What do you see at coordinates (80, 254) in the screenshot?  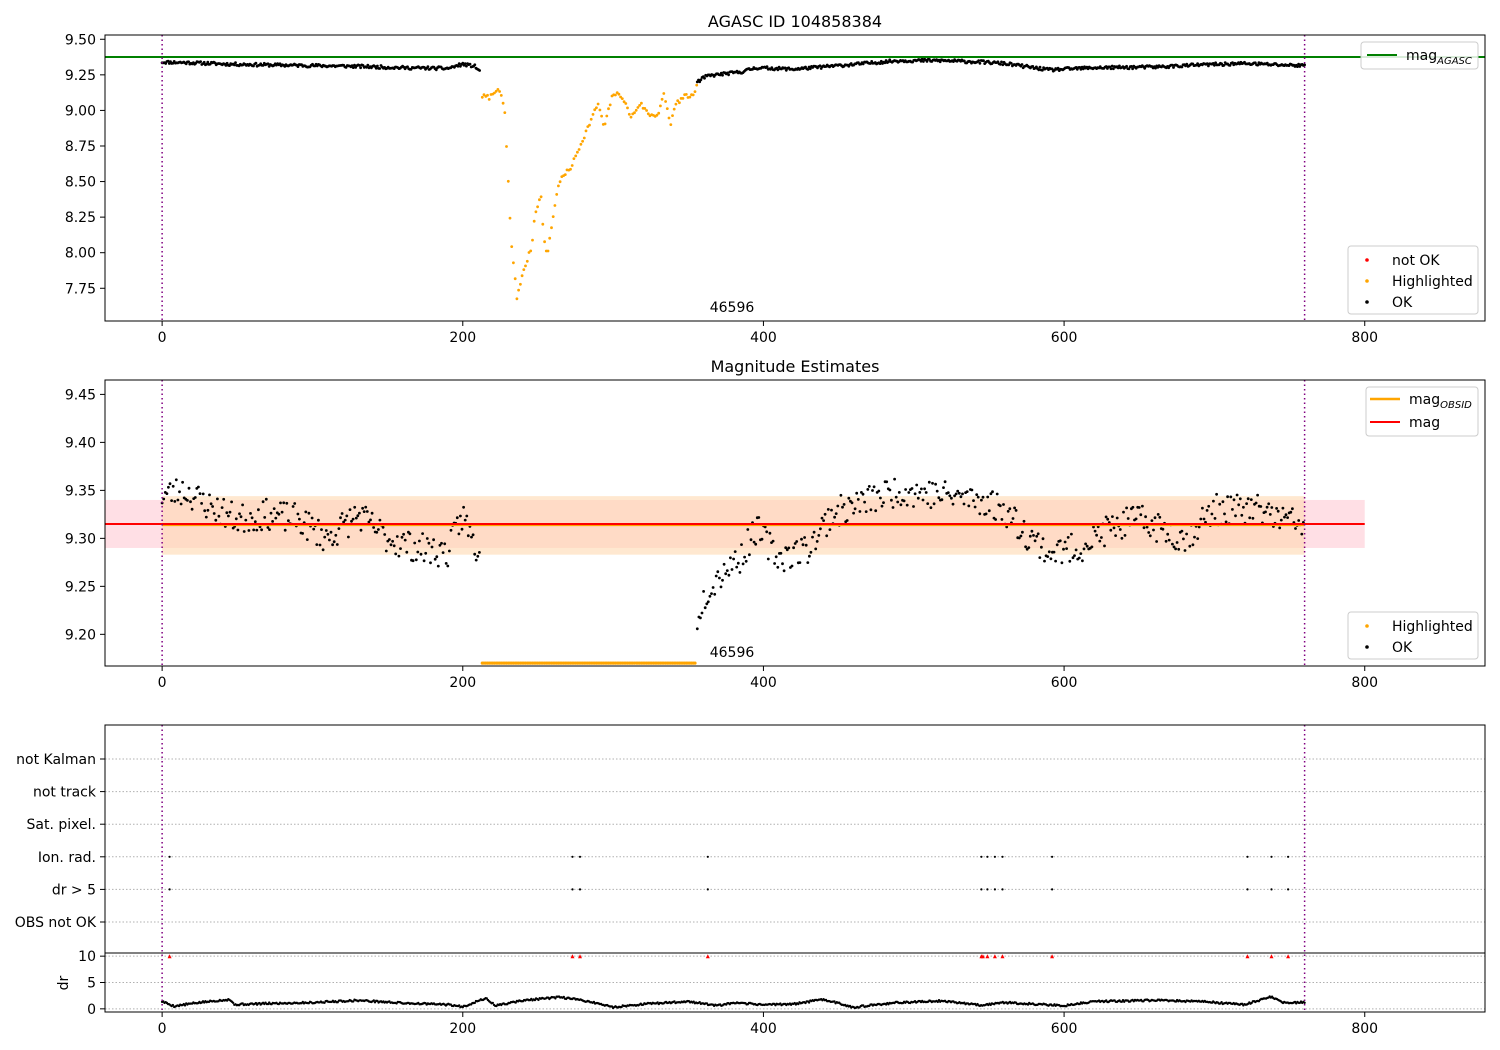 I see `top-y-tick-label: 8.00` at bounding box center [80, 254].